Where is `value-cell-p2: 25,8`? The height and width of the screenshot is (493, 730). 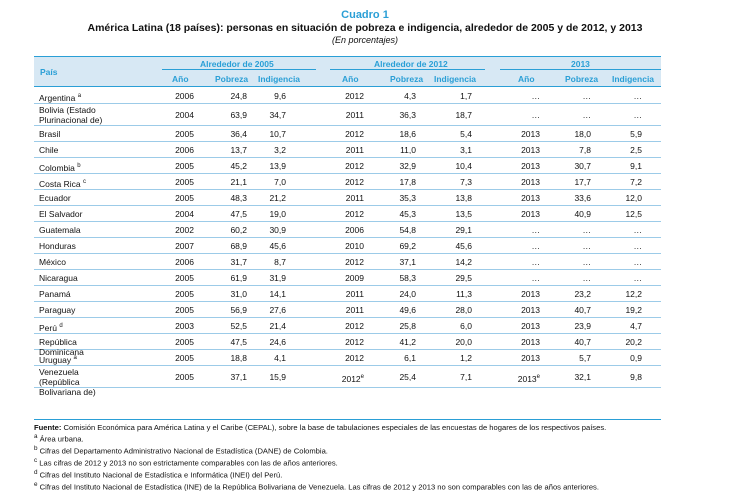
value-cell-p2: 25,8 is located at coordinates (407, 326).